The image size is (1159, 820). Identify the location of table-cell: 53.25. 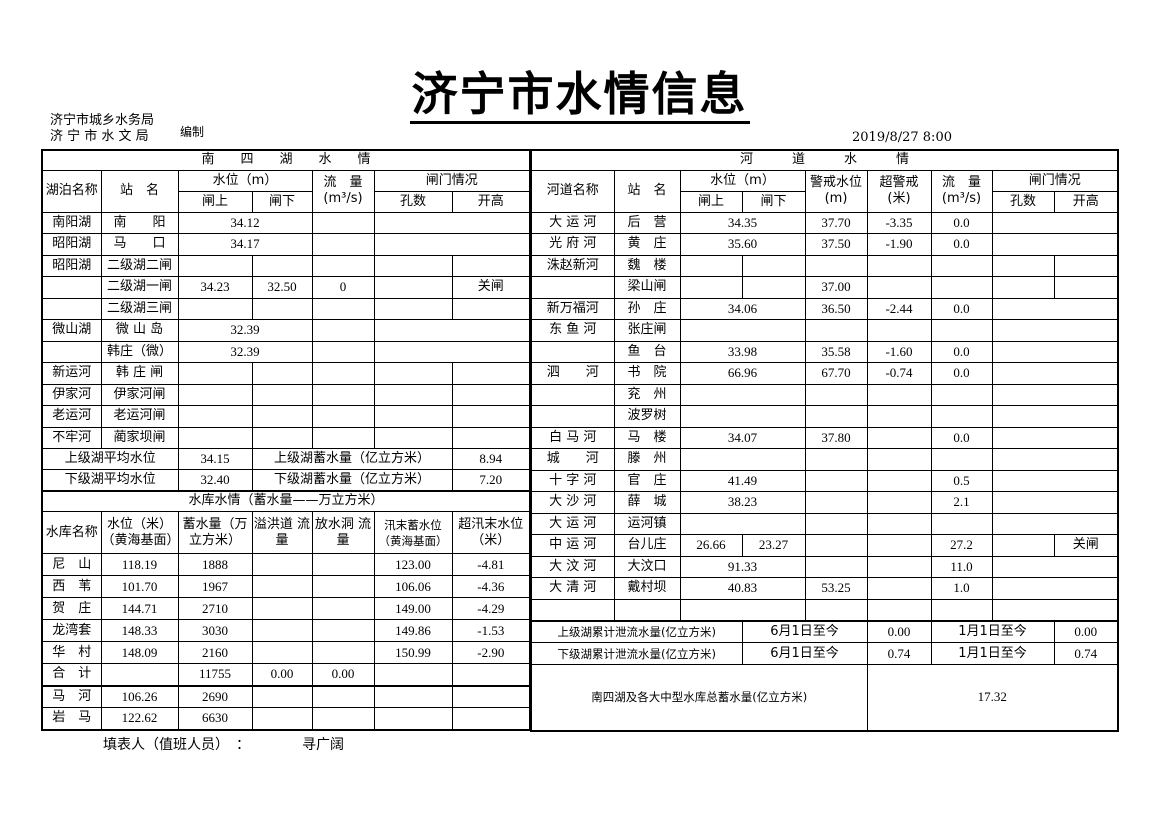
(836, 588).